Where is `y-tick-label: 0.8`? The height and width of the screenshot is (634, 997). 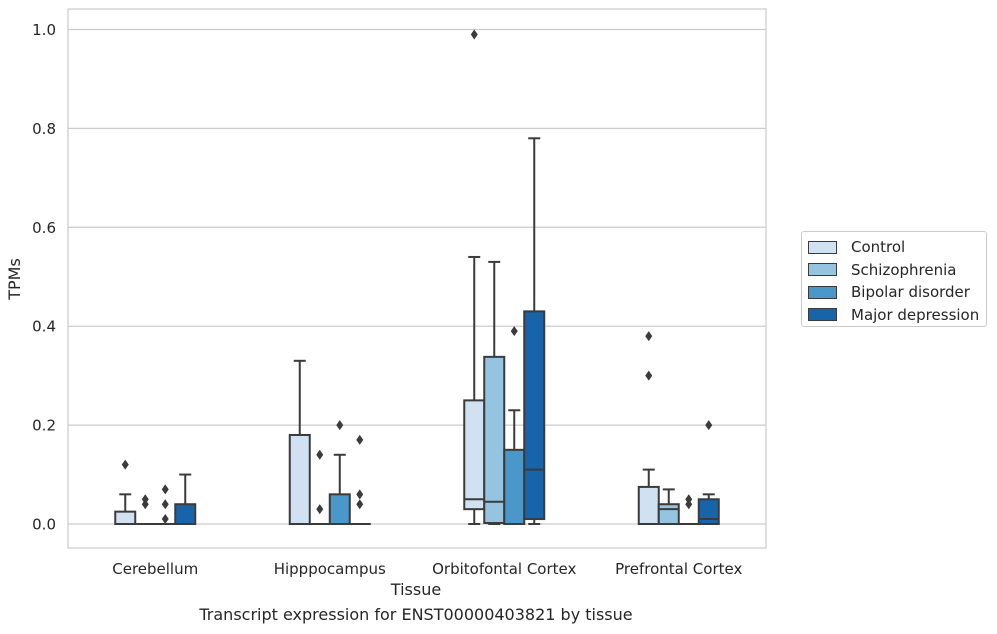
y-tick-label: 0.8 is located at coordinates (44, 129).